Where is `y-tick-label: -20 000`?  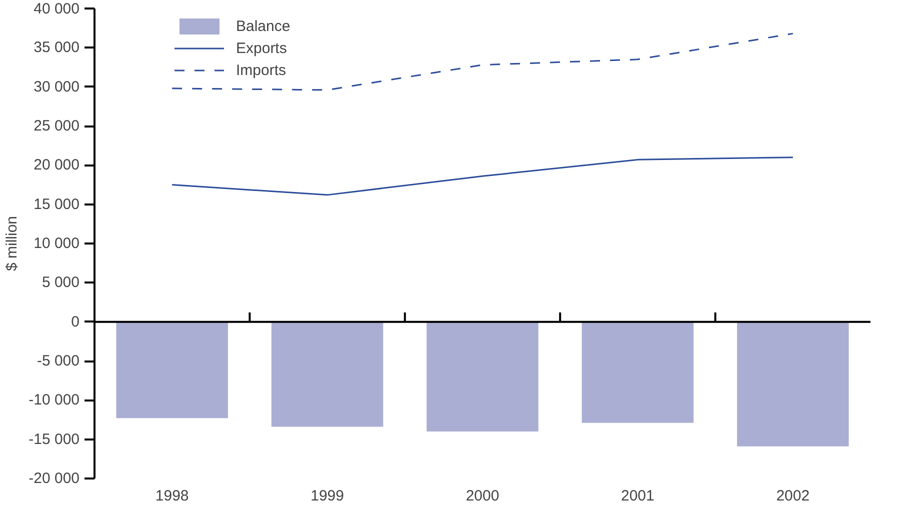
y-tick-label: -20 000 is located at coordinates (54, 478).